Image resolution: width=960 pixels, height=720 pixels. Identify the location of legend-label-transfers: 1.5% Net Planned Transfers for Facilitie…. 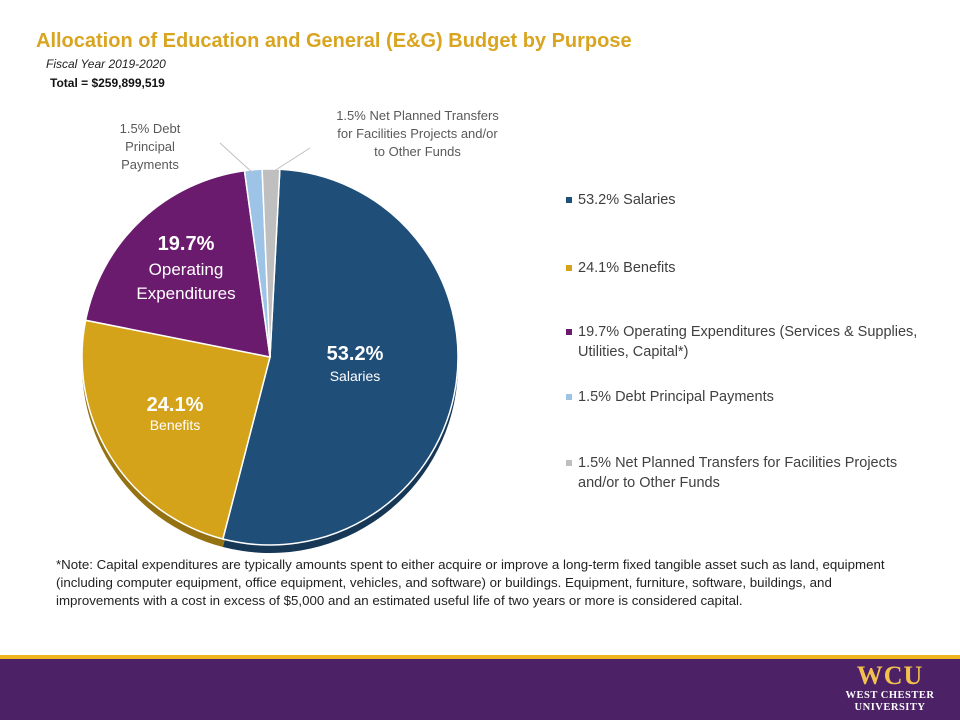
(738, 473).